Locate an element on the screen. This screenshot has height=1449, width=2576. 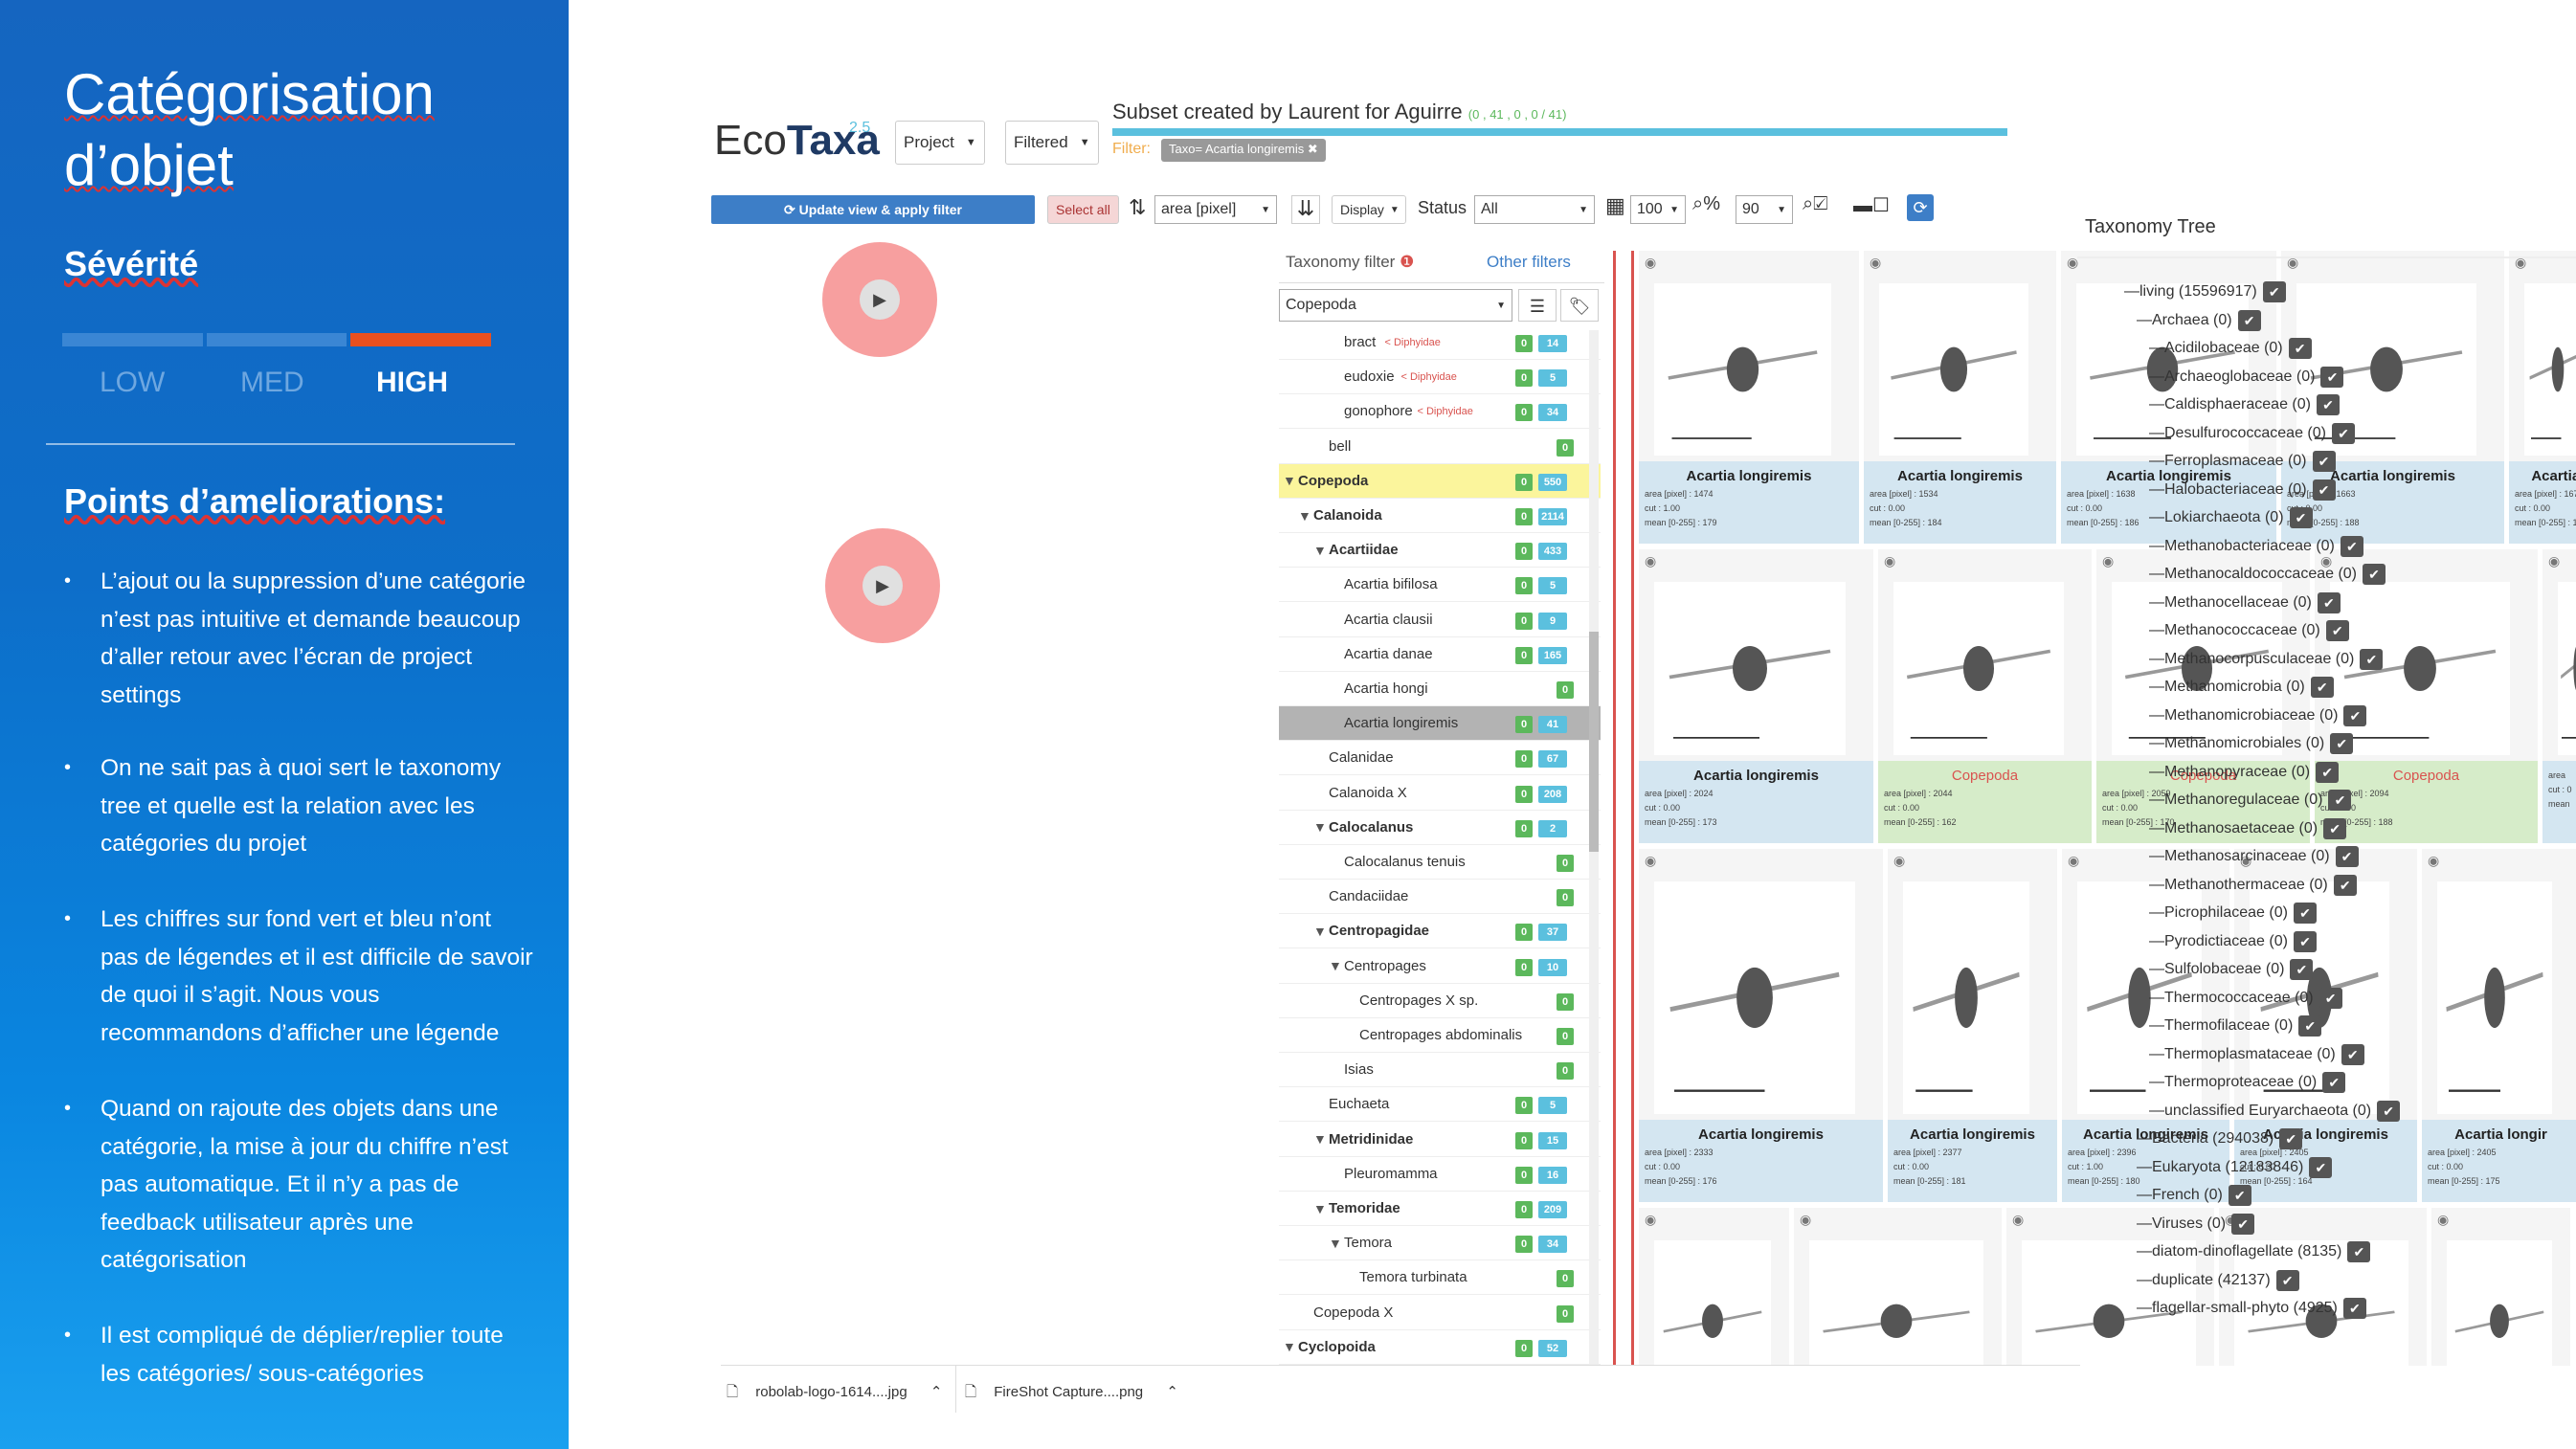
tree-row: ▼ Calocalanus 0 2 is located at coordinates (1440, 828).